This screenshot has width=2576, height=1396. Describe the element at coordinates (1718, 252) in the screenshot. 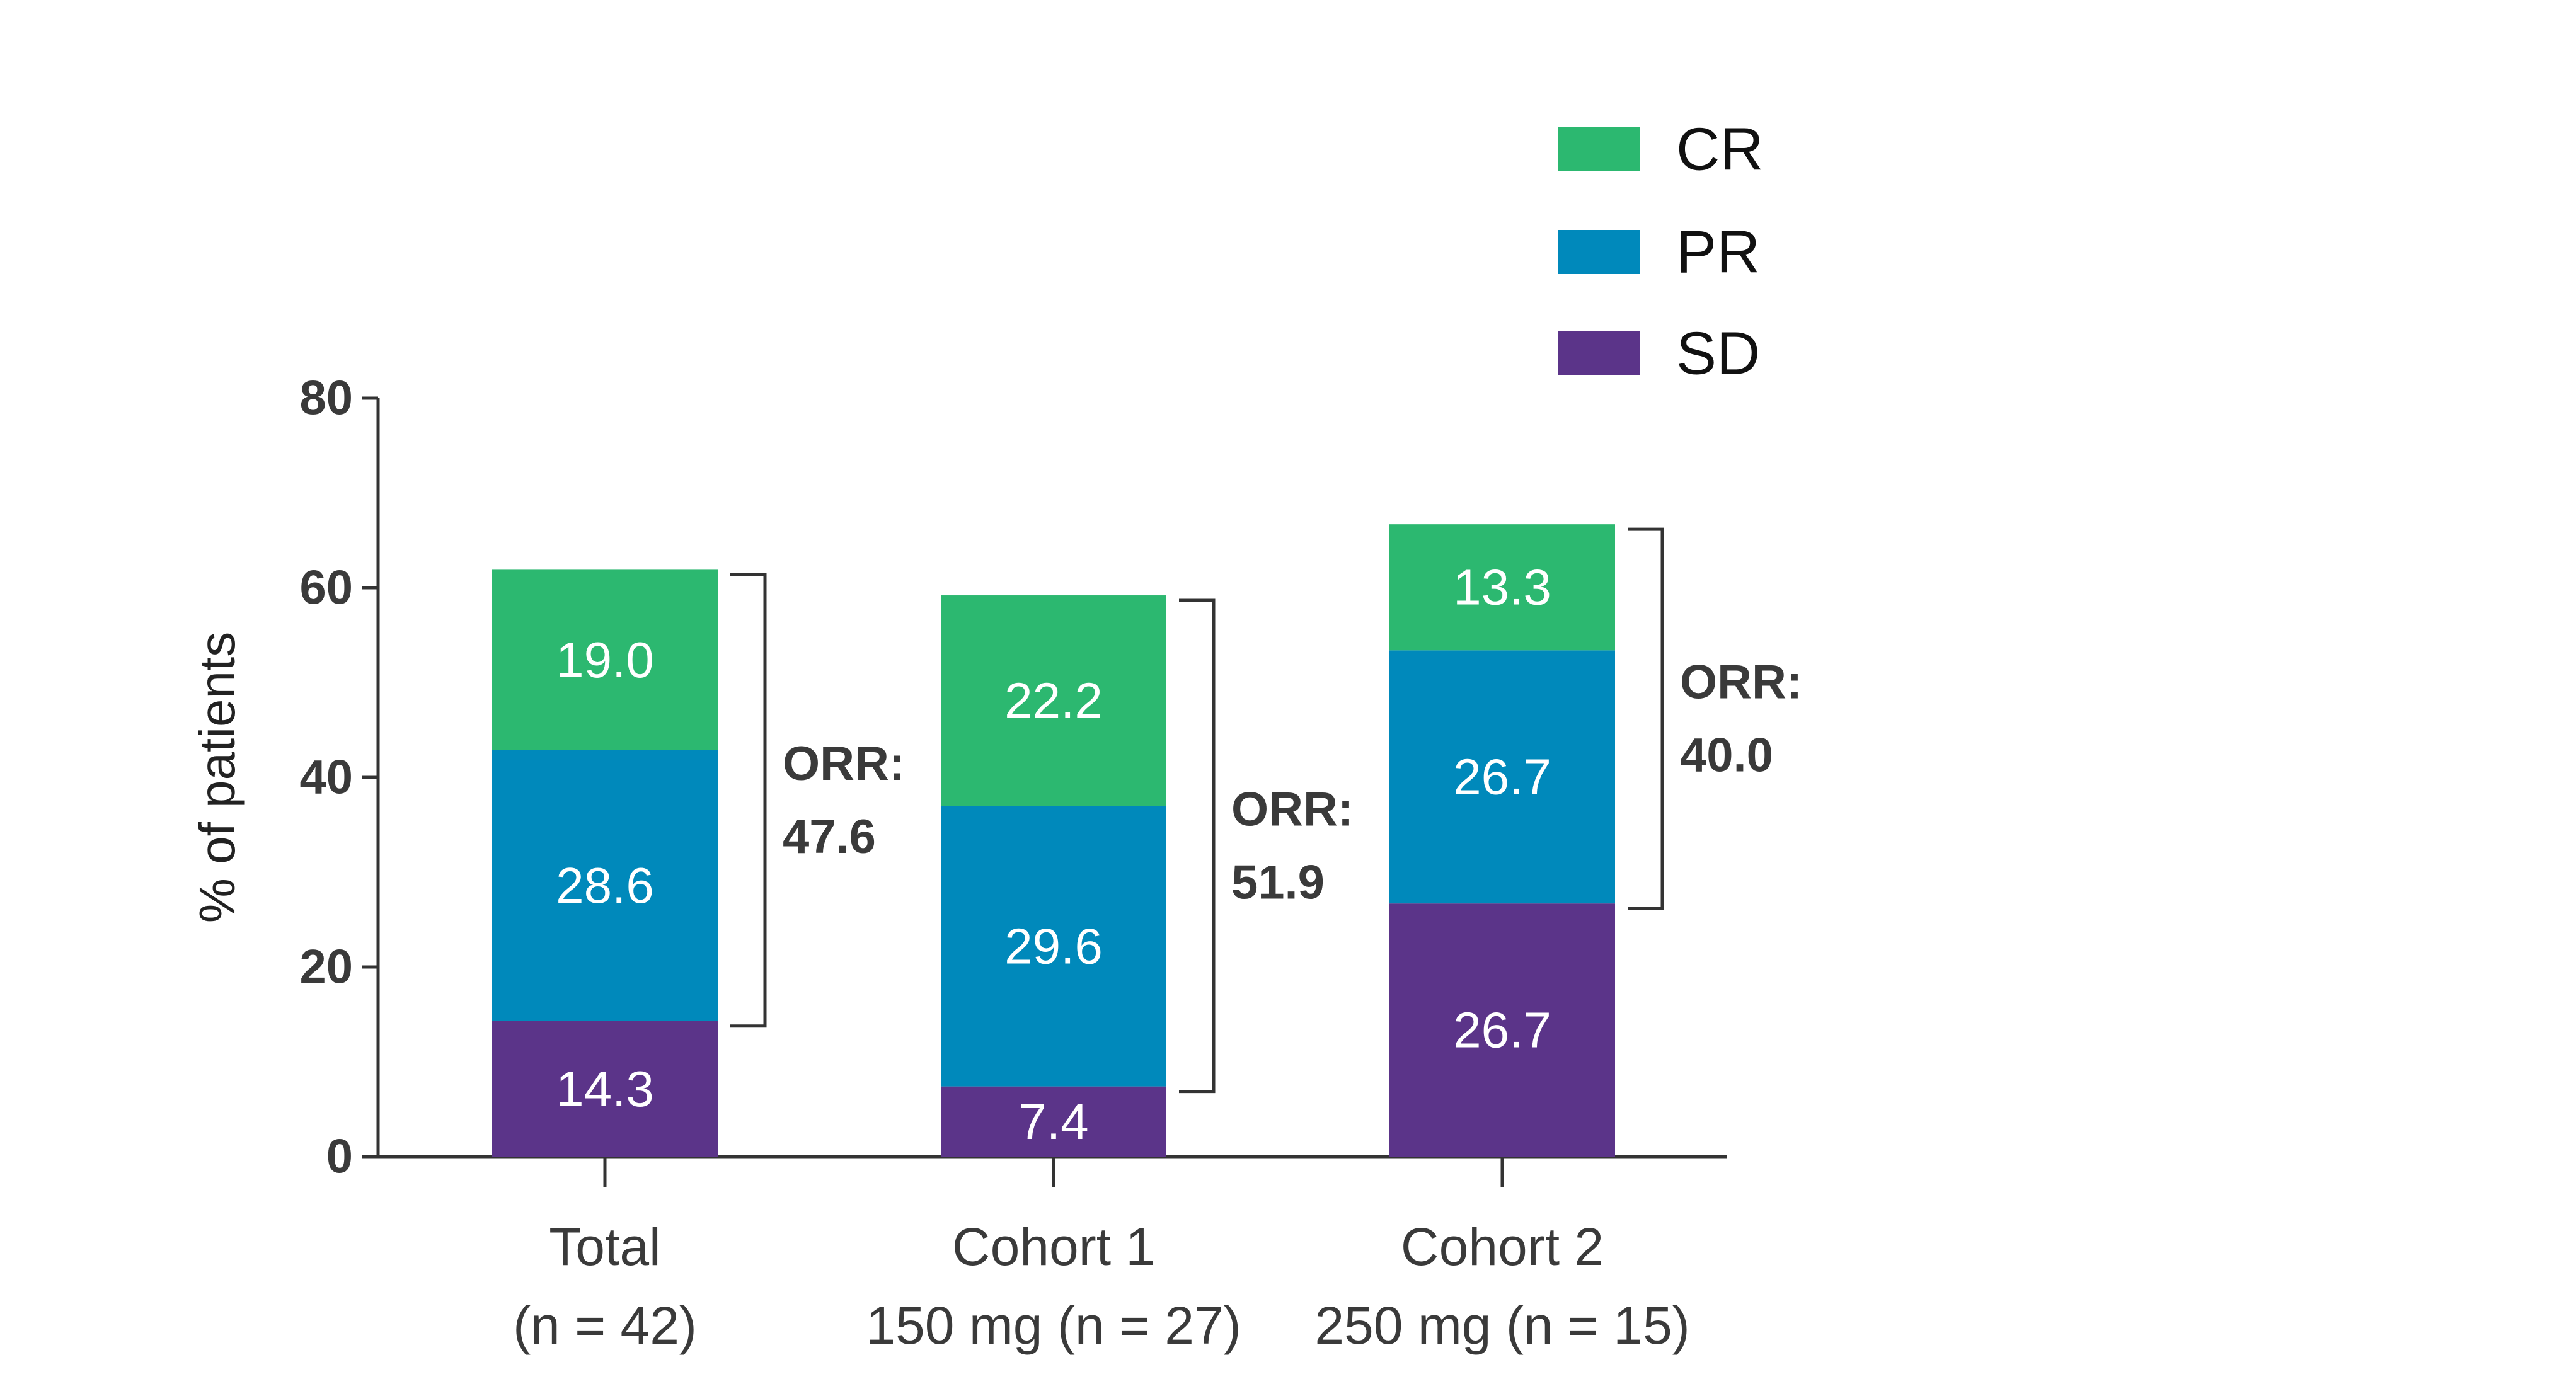

I see `legend-label-pr: PR` at that location.